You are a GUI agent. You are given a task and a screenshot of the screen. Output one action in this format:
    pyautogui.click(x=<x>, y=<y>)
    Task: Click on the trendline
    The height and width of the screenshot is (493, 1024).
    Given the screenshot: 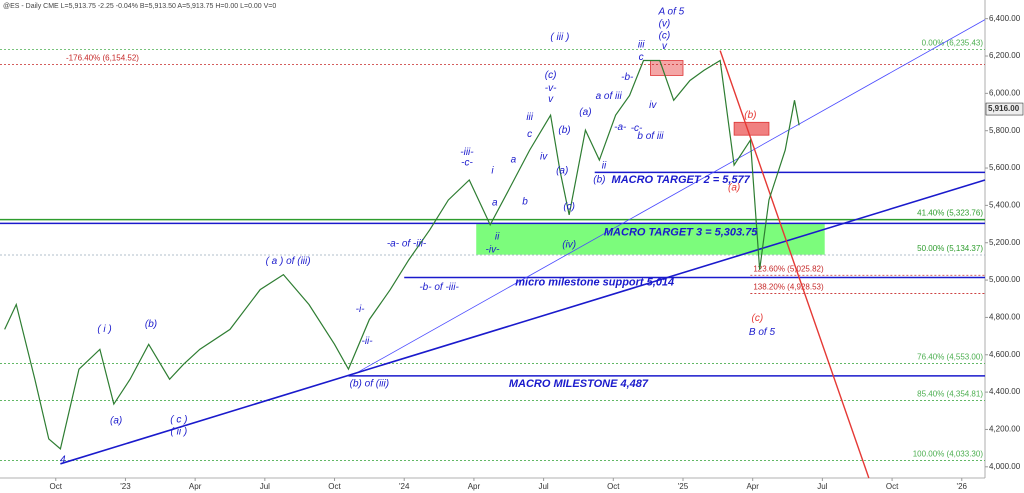 What is the action you would take?
    pyautogui.click(x=794, y=264)
    